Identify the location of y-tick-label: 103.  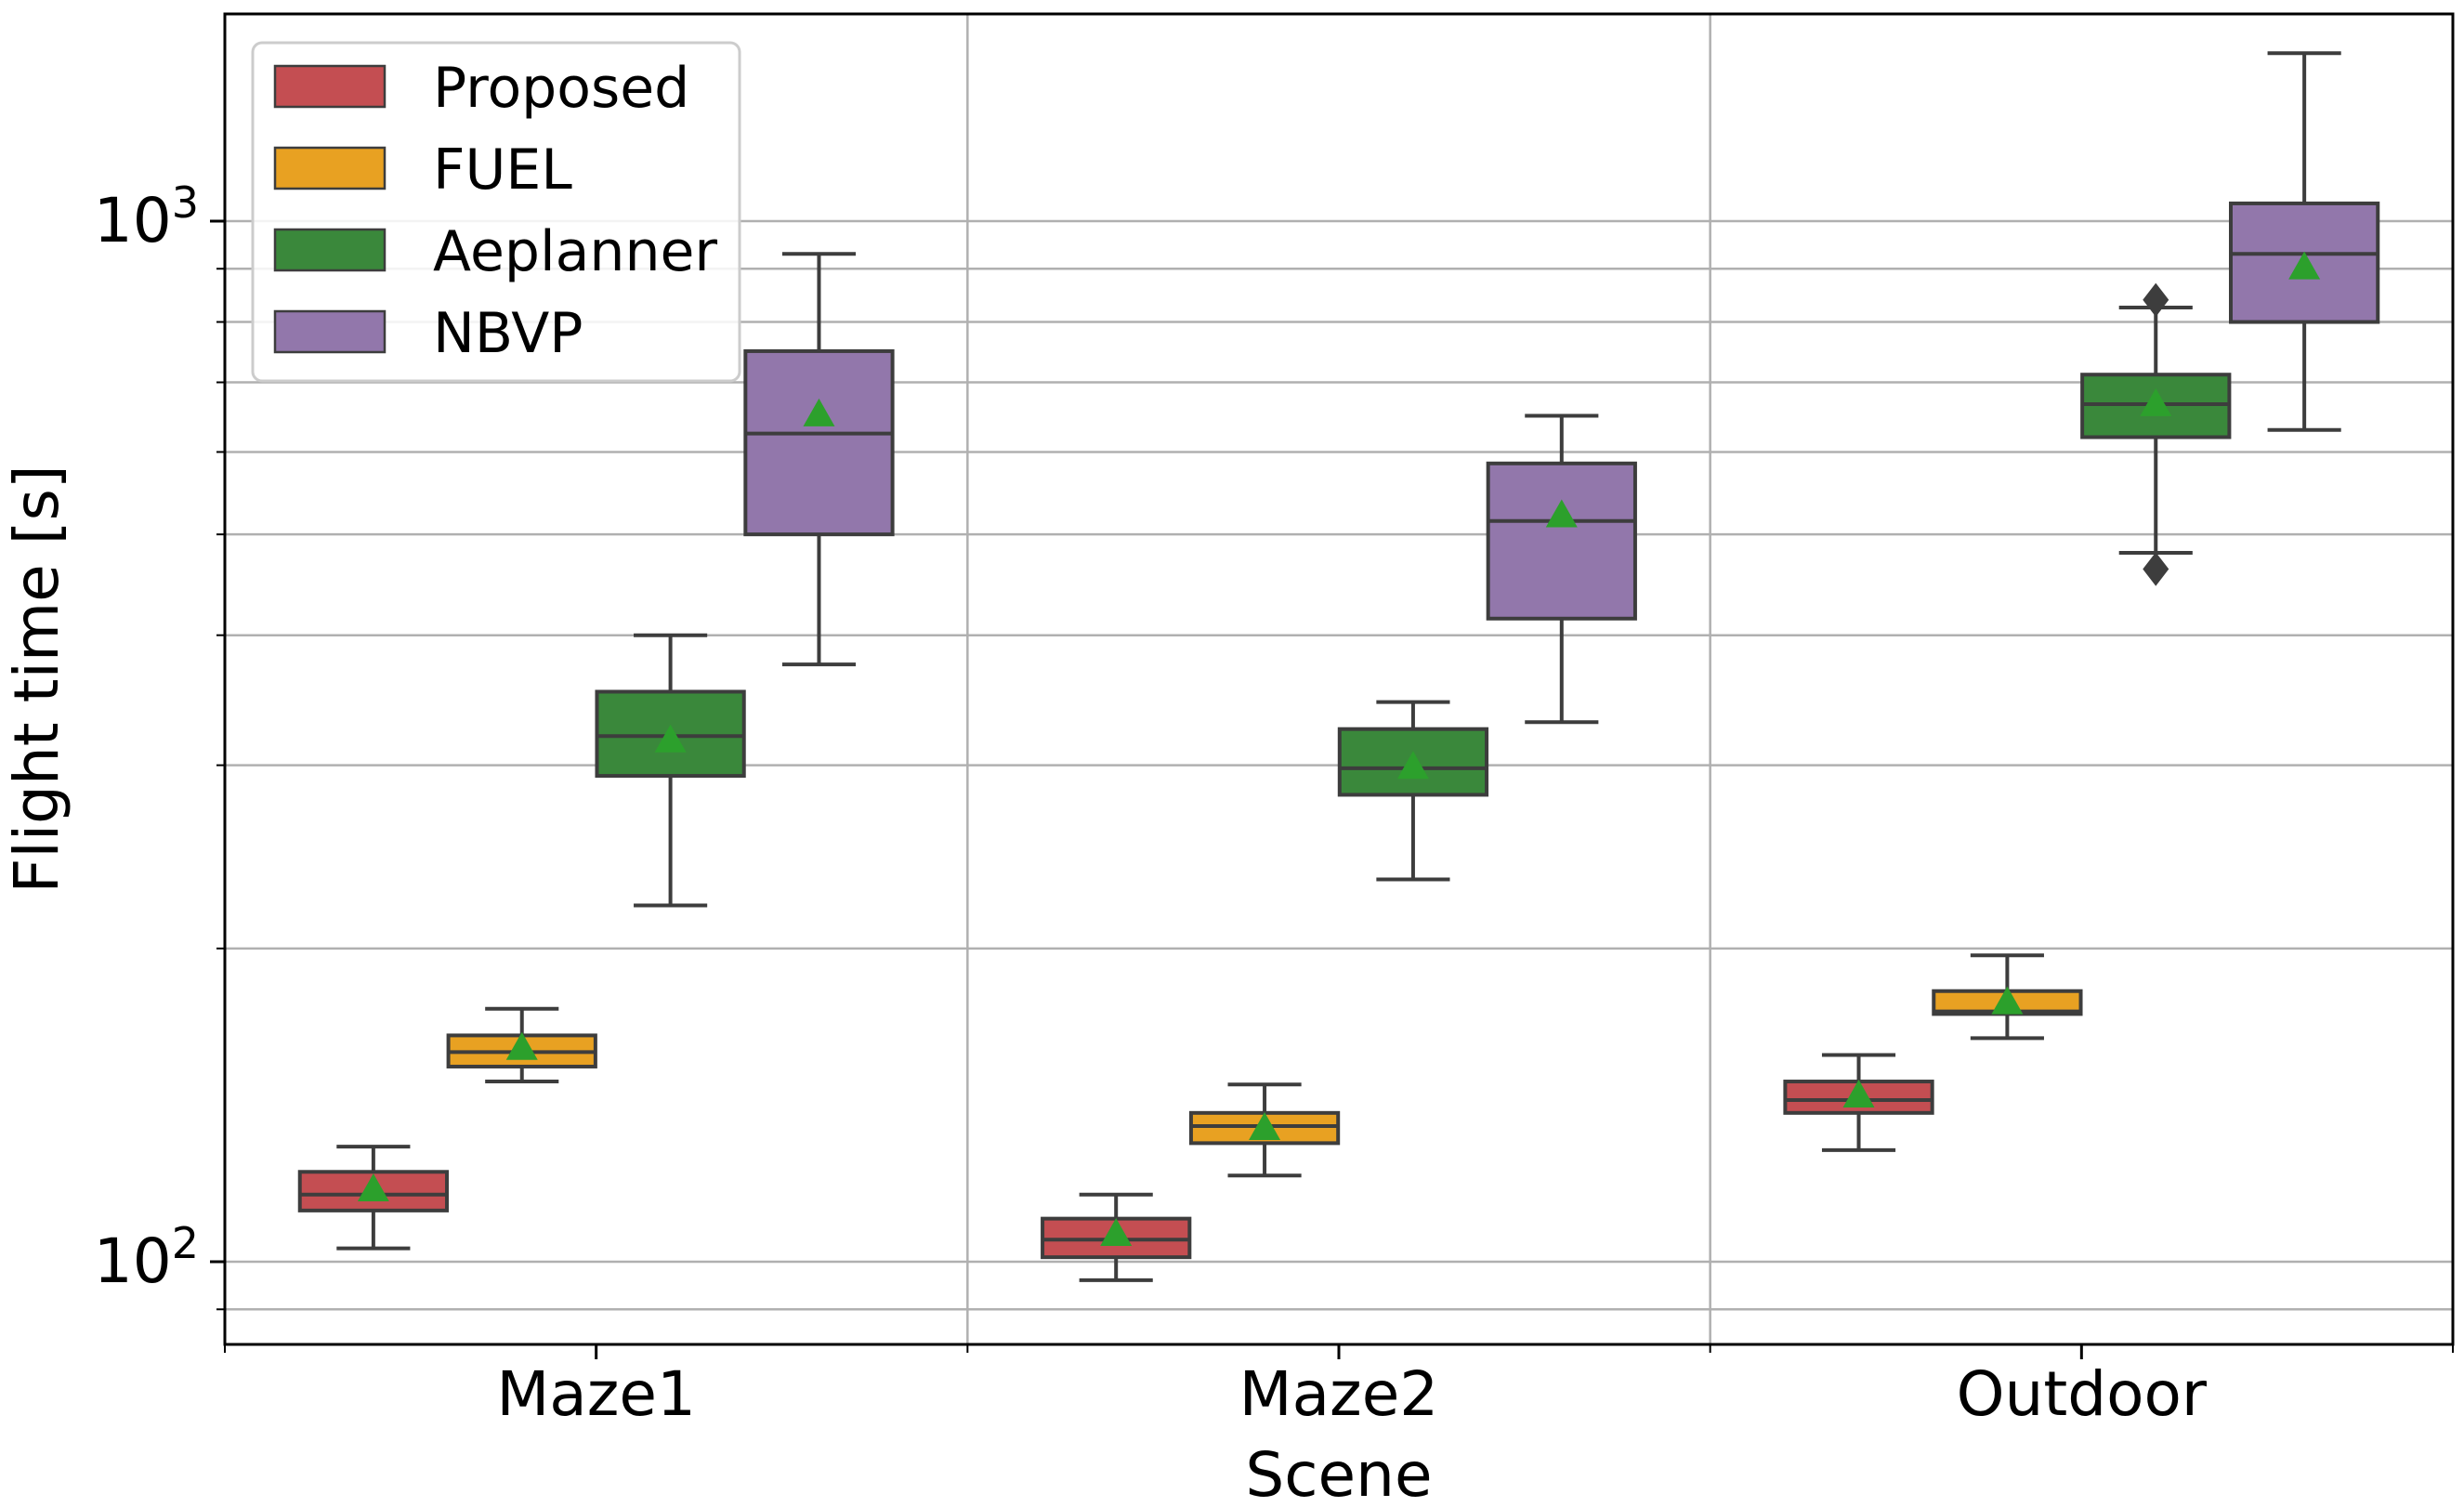
(146, 216).